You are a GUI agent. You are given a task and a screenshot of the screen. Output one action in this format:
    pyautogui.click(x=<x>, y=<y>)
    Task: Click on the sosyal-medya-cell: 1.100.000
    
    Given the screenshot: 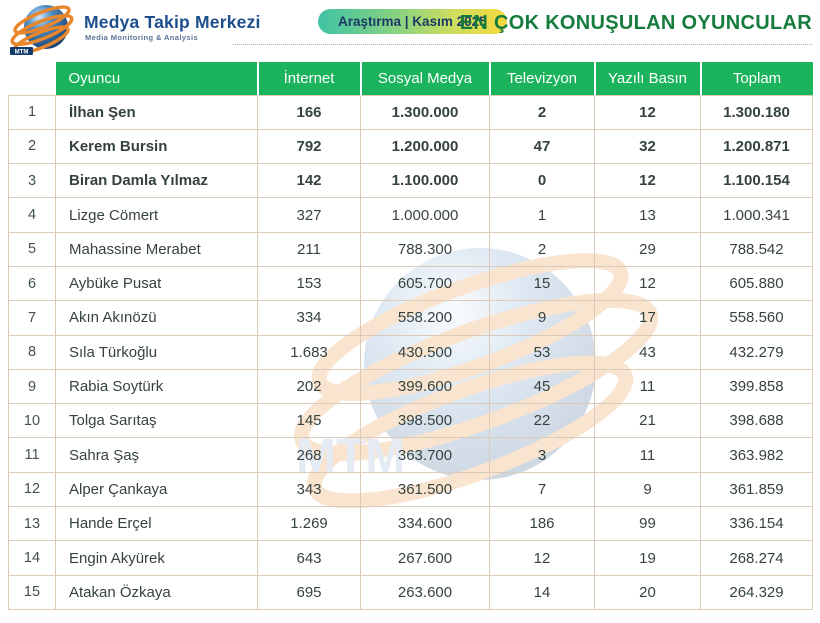 What is the action you would take?
    pyautogui.click(x=425, y=181)
    